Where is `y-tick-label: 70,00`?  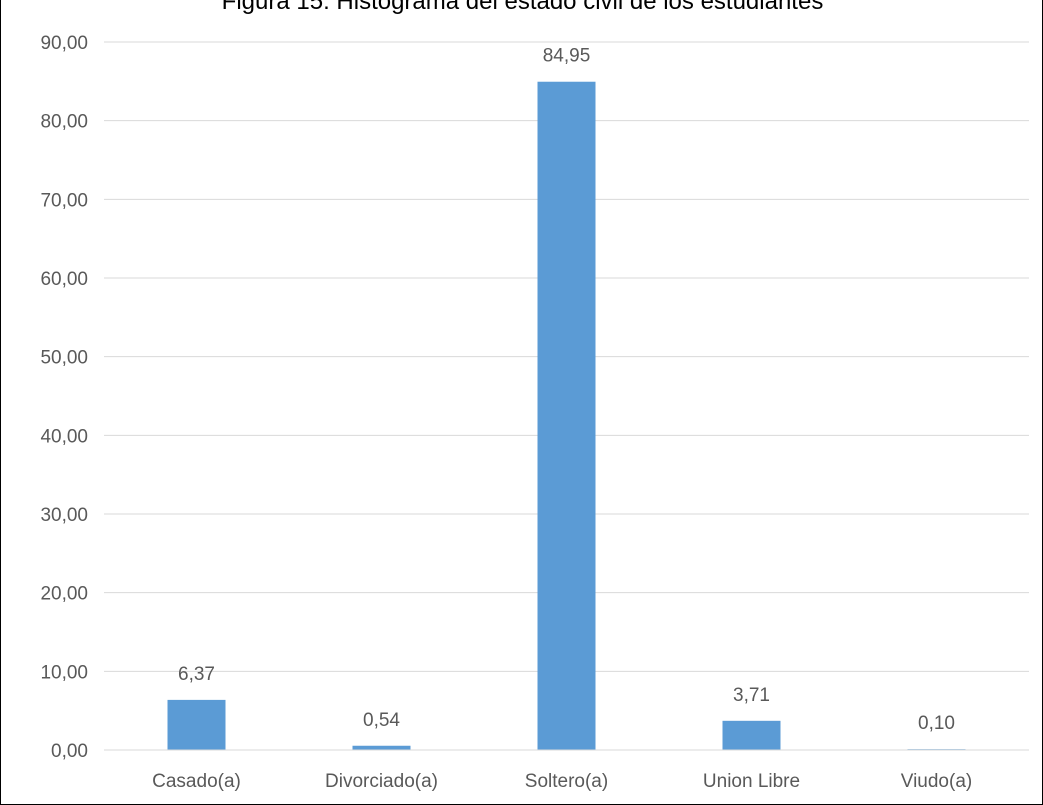
y-tick-label: 70,00 is located at coordinates (64, 200).